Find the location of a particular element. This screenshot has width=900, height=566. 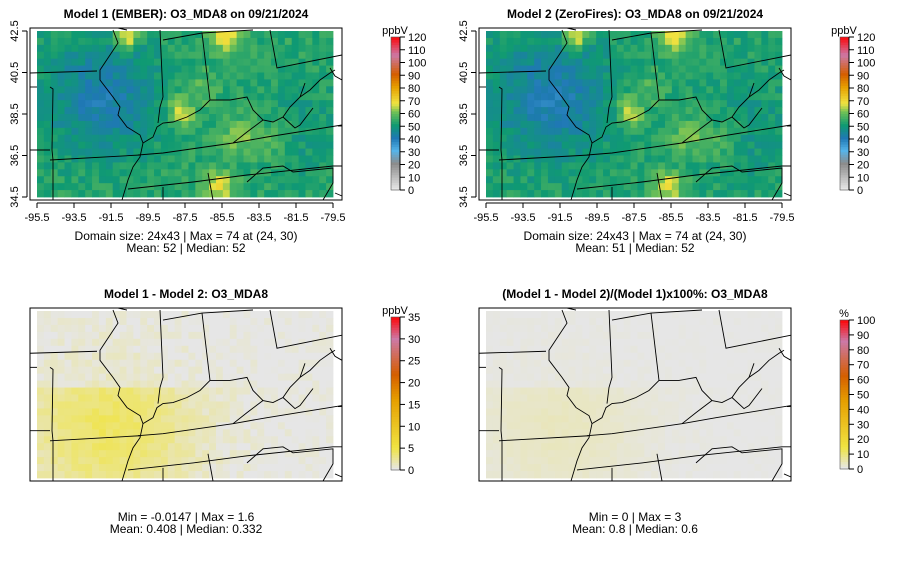

summary-stats: Mean: 0.408 | Median: 0.332 is located at coordinates (186, 529).